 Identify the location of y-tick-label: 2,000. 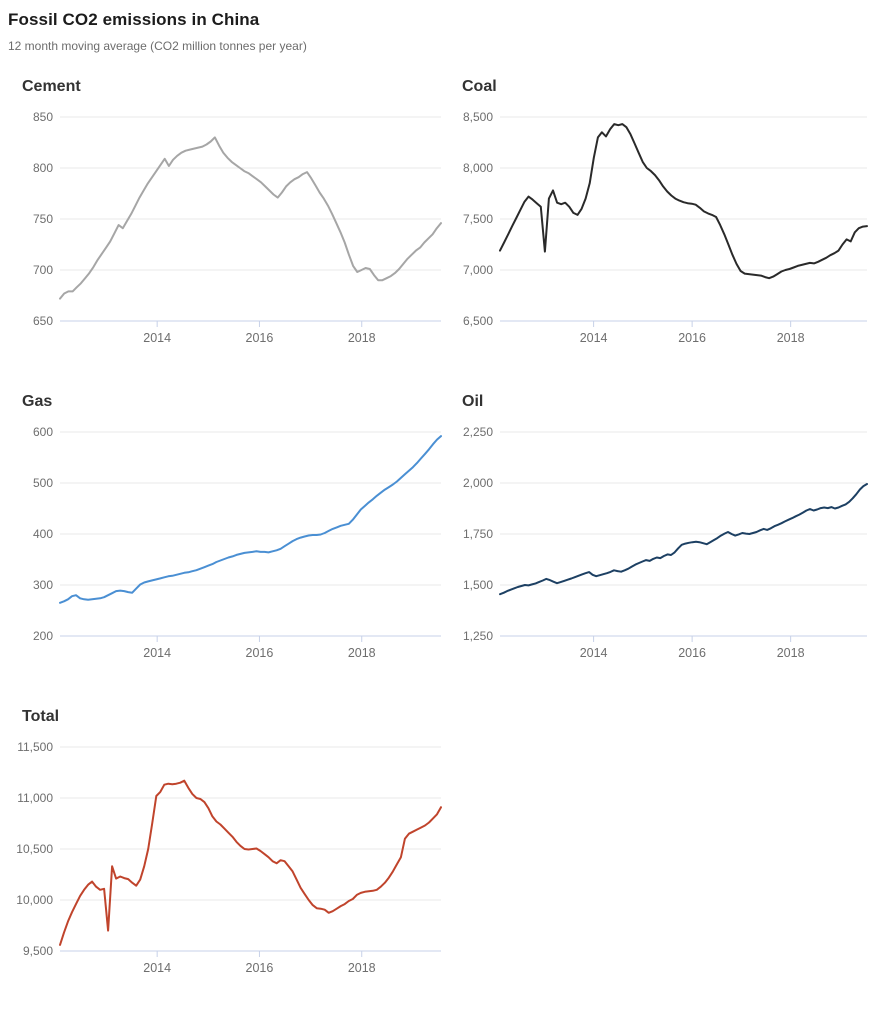
(478, 483).